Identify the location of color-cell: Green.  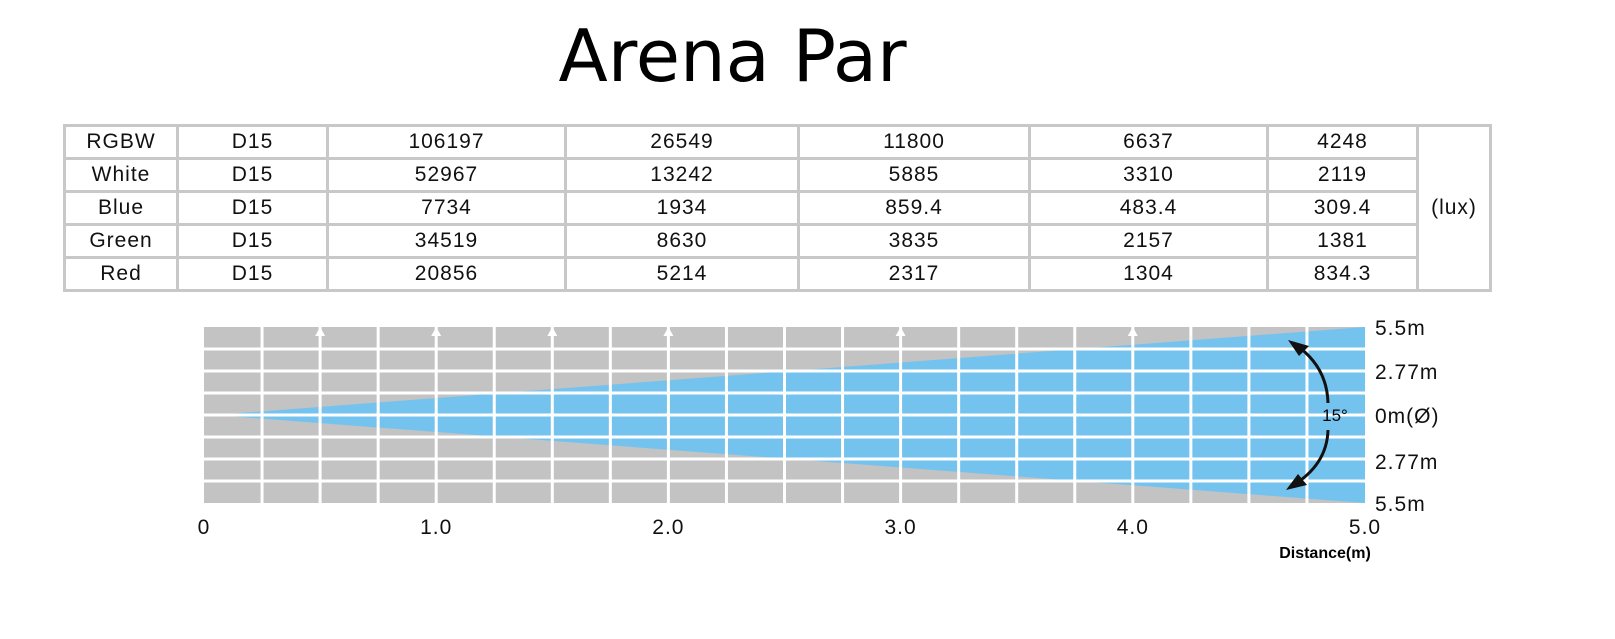
(121, 241).